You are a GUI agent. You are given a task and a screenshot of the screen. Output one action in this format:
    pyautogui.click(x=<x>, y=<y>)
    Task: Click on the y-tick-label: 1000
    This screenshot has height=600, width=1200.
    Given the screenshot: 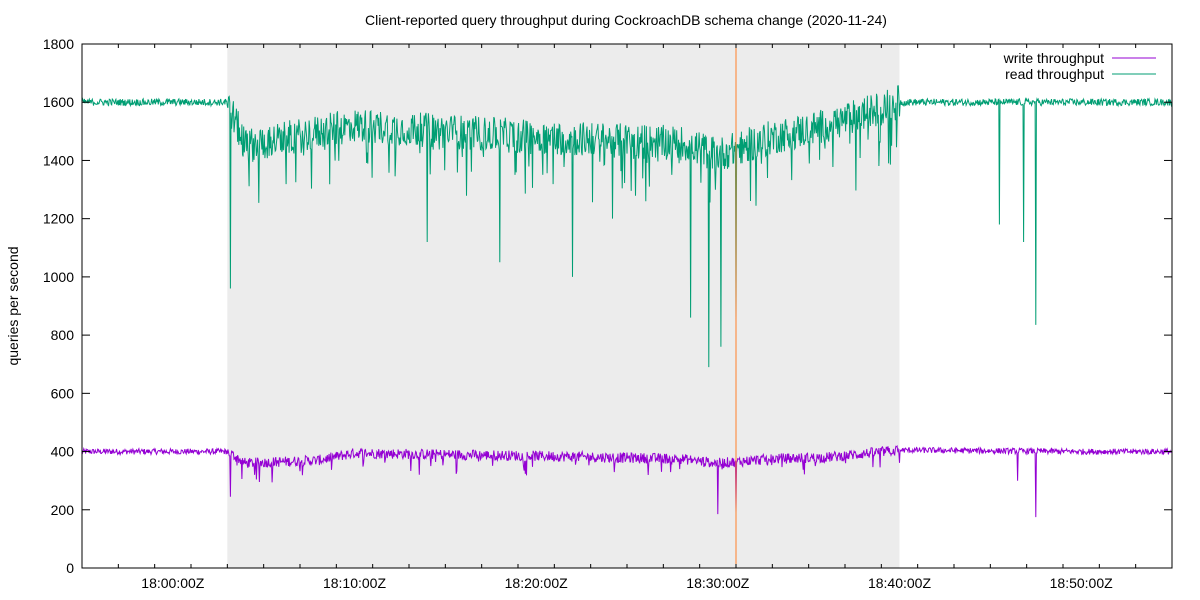 What is the action you would take?
    pyautogui.click(x=58, y=277)
    